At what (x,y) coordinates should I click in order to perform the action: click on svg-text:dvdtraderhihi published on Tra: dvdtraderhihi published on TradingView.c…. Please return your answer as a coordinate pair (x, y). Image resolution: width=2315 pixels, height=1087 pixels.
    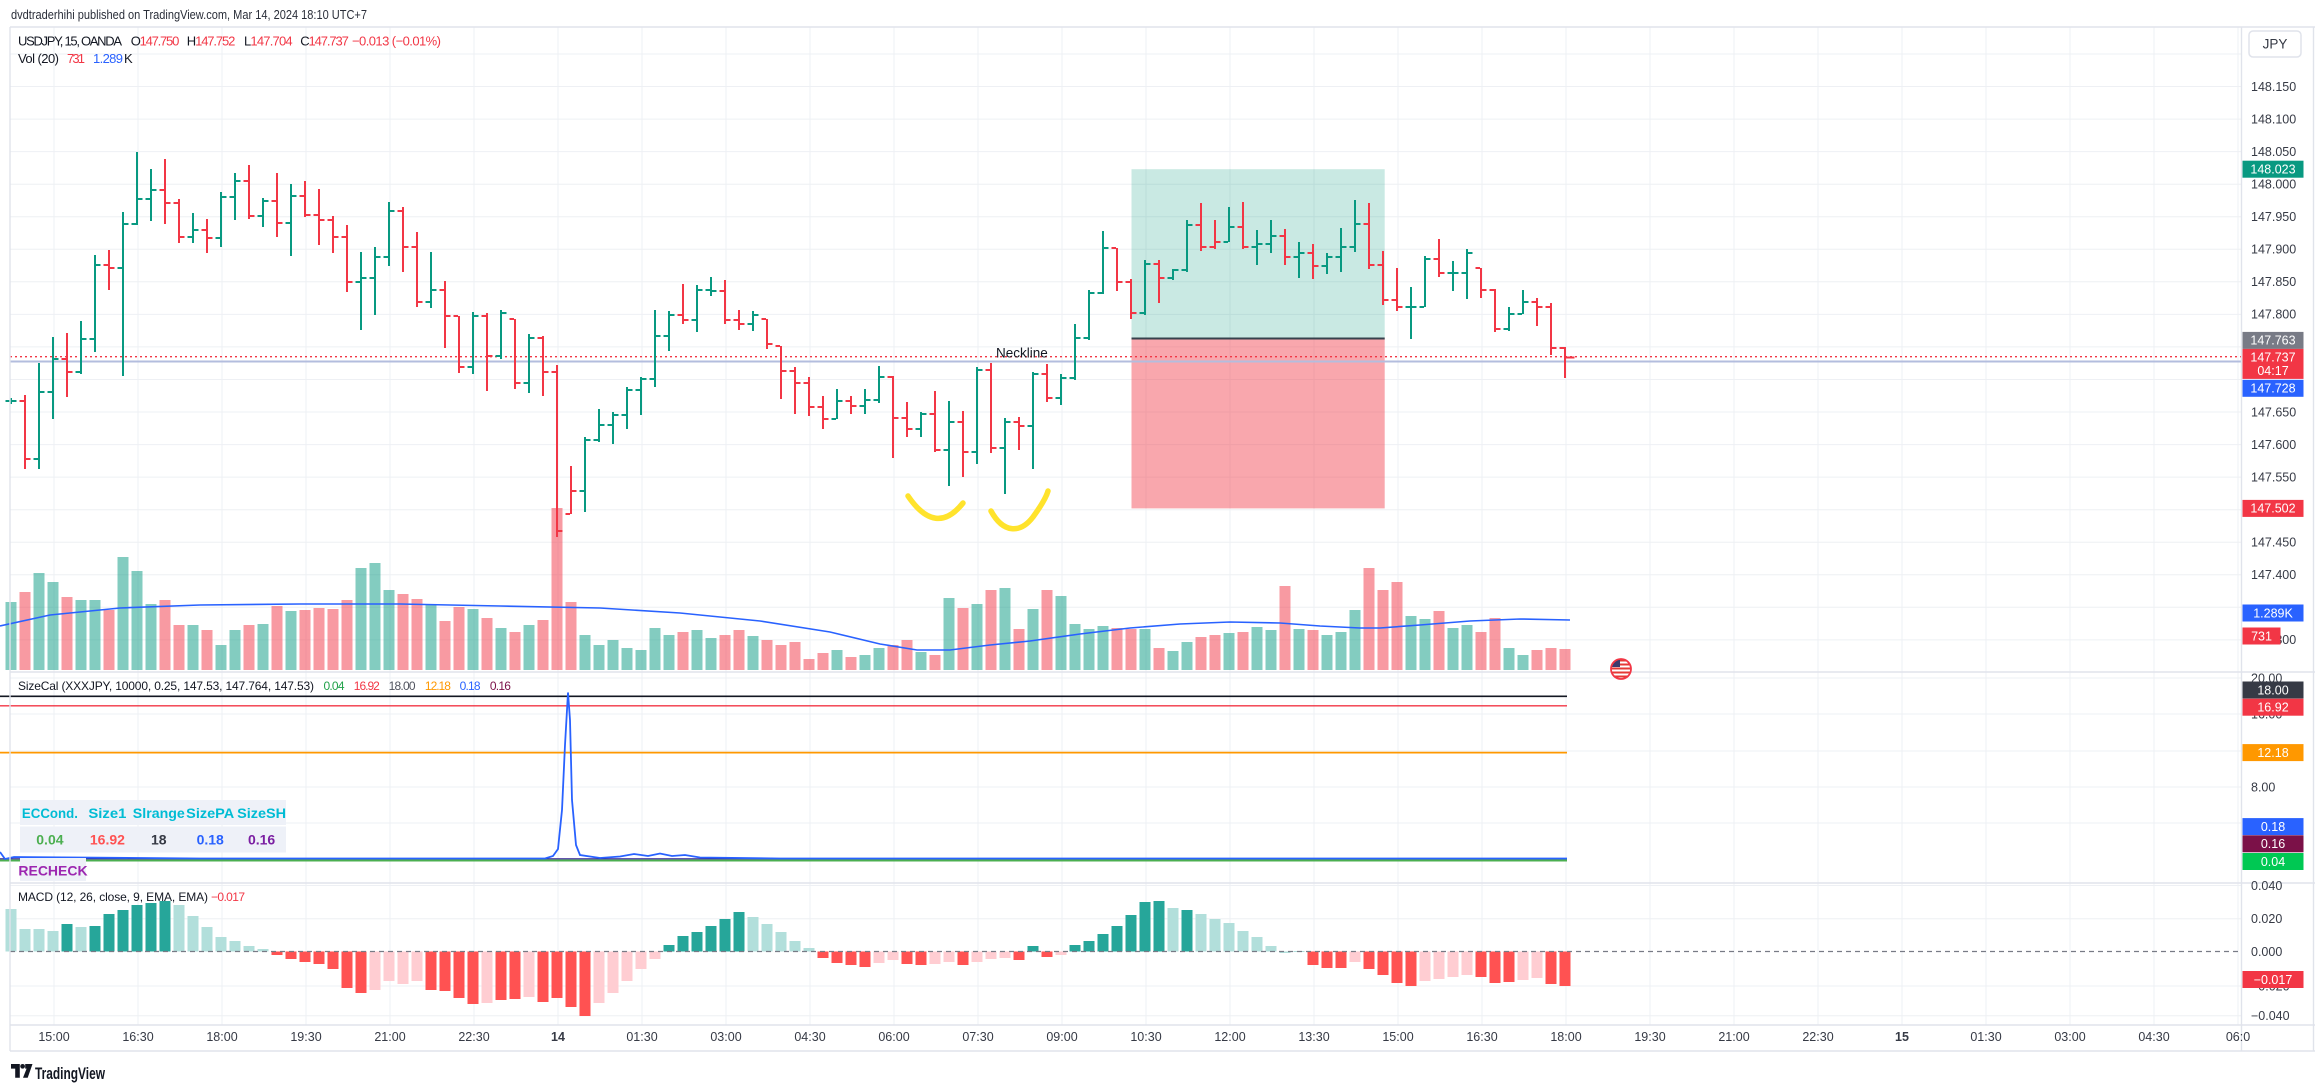
    Looking at the image, I should click on (189, 14).